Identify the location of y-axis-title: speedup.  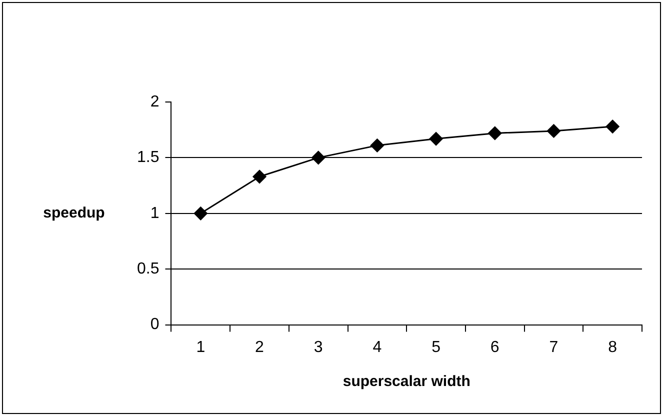
(74, 213).